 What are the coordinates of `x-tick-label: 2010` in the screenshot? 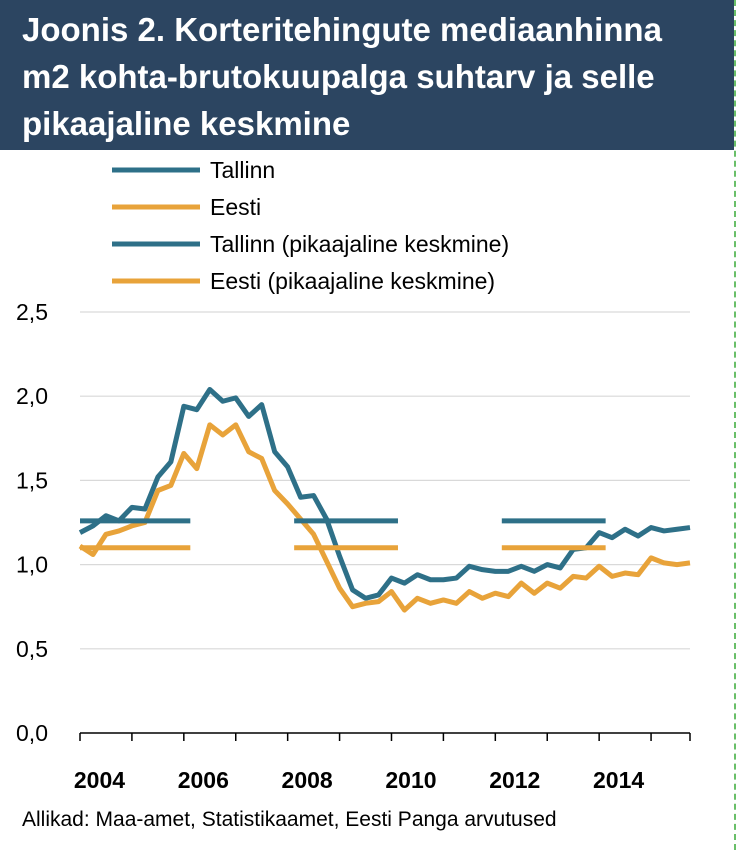 It's located at (410, 780).